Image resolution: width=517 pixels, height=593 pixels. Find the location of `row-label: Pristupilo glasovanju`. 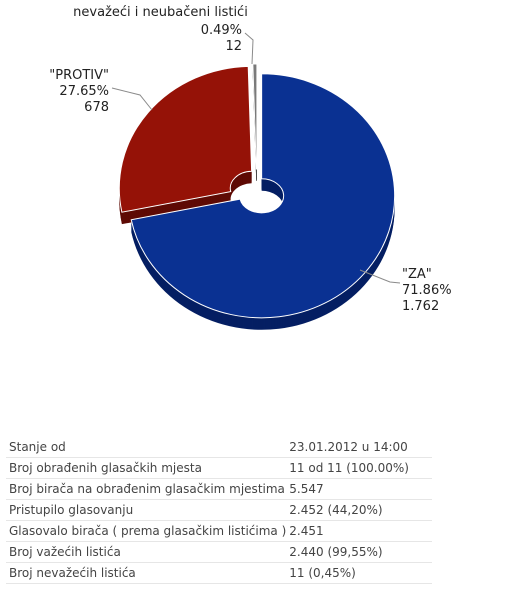

row-label: Pristupilo glasovanju is located at coordinates (146, 510).